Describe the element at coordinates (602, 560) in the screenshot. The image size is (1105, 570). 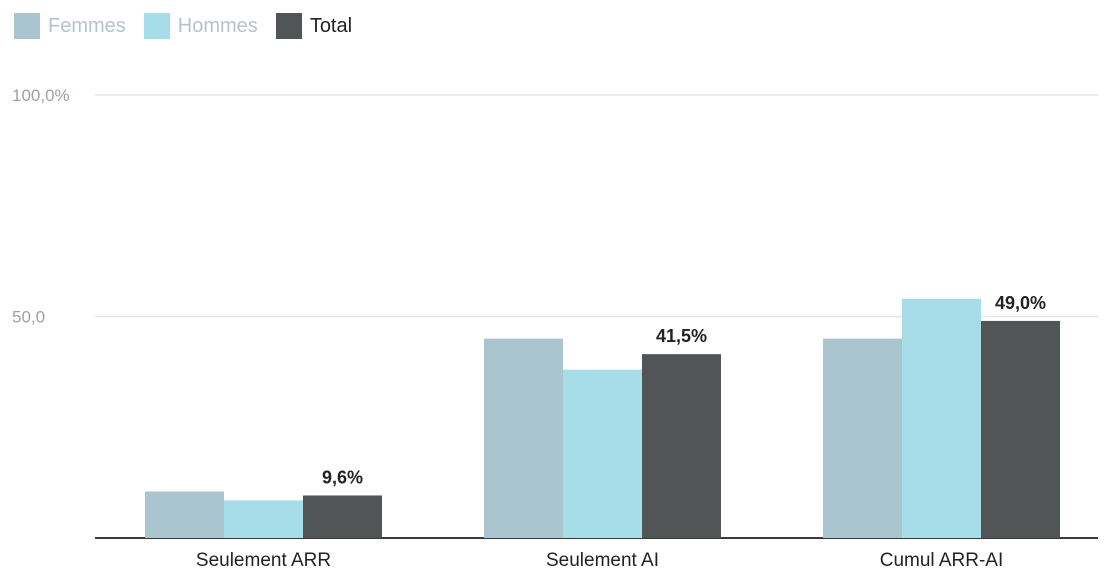
I see `x-category-label: Seulement AI` at that location.